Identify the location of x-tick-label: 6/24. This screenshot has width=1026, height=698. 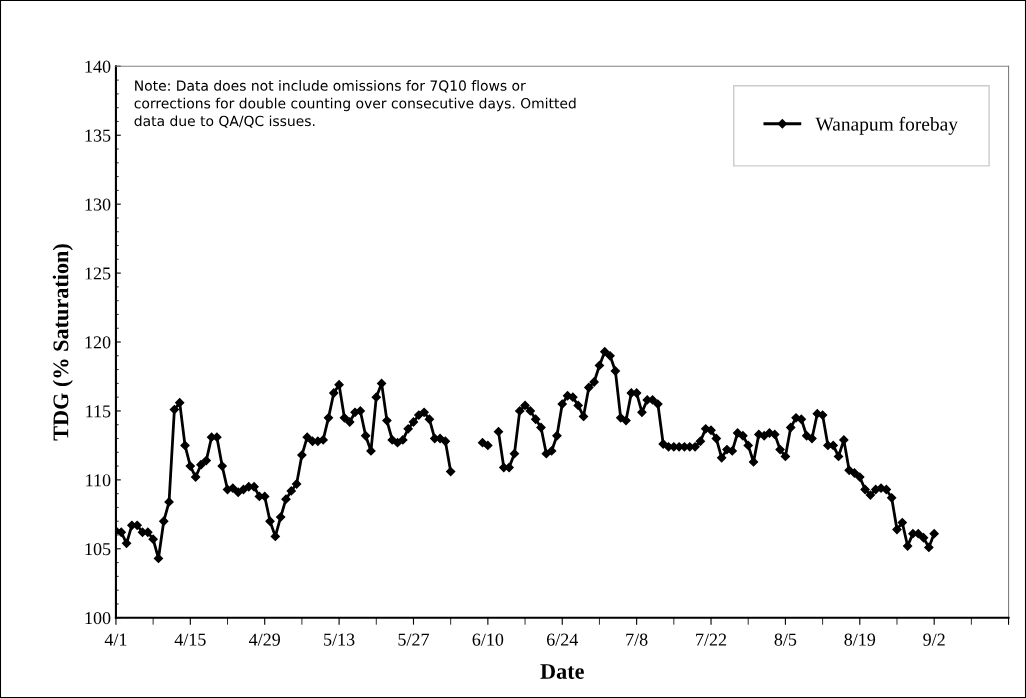
(562, 639).